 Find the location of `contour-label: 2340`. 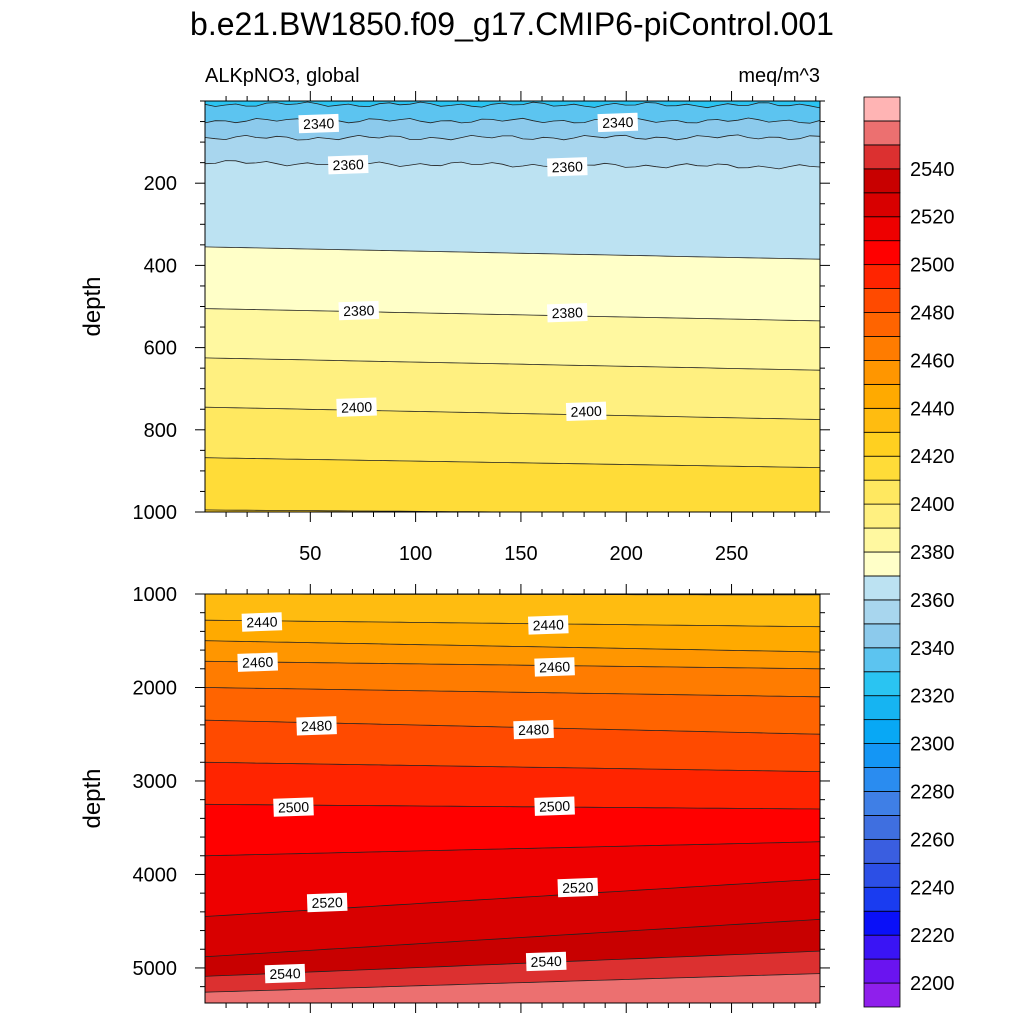

contour-label: 2340 is located at coordinates (319, 123).